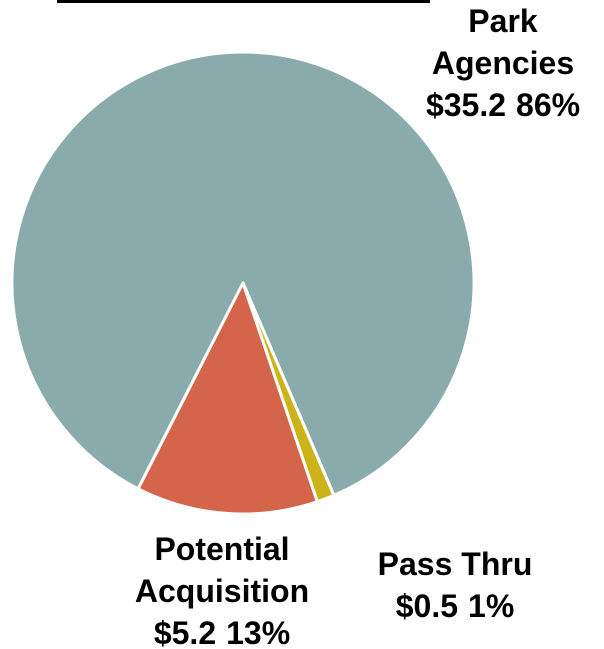  Describe the element at coordinates (503, 42) in the screenshot. I see `category-label: Park Agencies` at that location.